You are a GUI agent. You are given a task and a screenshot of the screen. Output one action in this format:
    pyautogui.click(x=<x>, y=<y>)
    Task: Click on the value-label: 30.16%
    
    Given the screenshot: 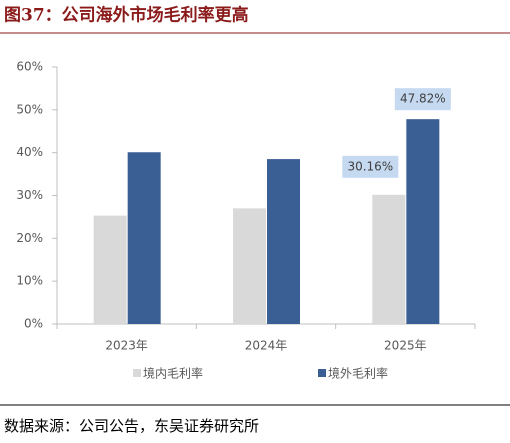 What is the action you would take?
    pyautogui.click(x=370, y=166)
    